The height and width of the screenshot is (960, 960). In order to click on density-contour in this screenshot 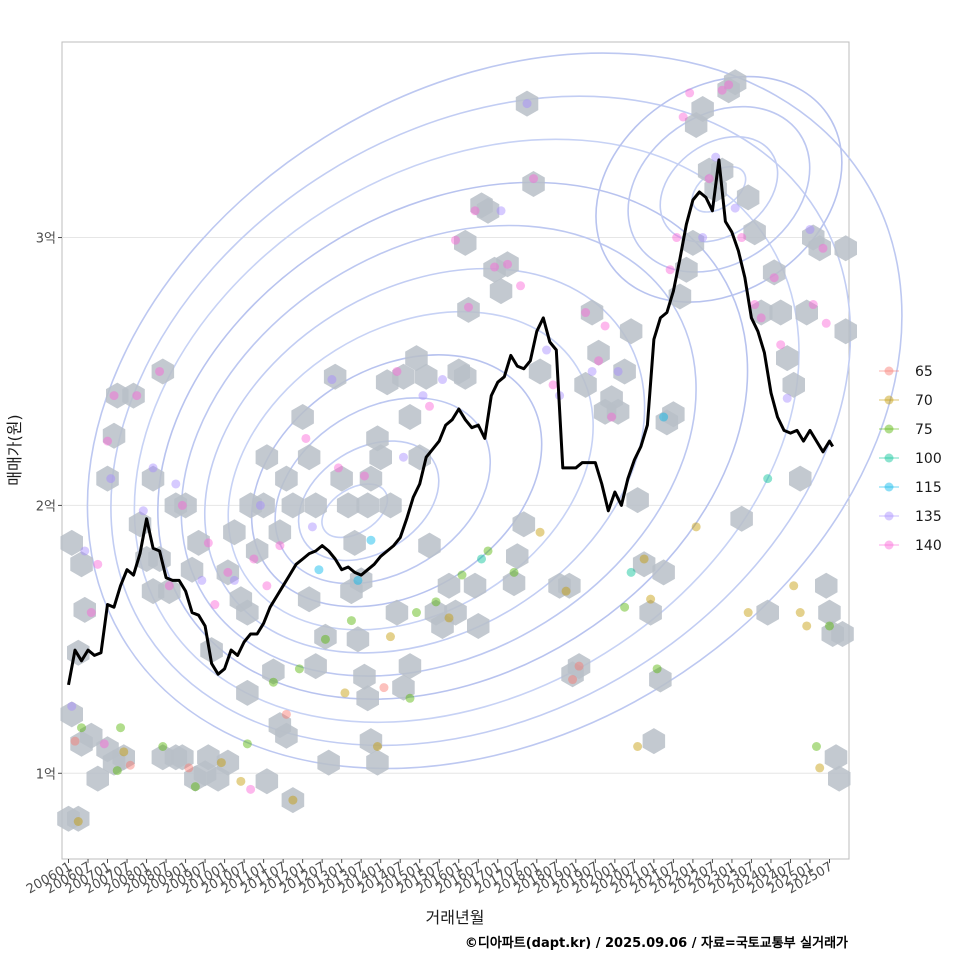, I will do `click(719, 189)`.